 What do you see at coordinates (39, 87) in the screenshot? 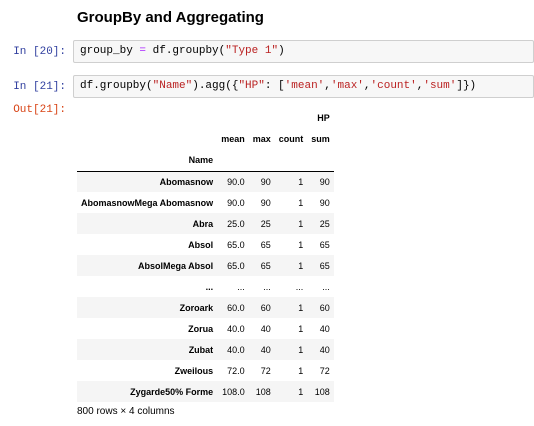
I see `input-prompt-21: In [21]:` at bounding box center [39, 87].